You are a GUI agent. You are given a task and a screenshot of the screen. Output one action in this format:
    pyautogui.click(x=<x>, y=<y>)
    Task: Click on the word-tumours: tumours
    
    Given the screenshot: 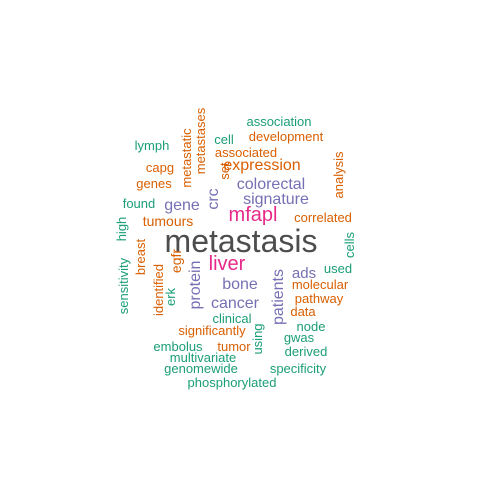 What is the action you would take?
    pyautogui.click(x=168, y=221)
    